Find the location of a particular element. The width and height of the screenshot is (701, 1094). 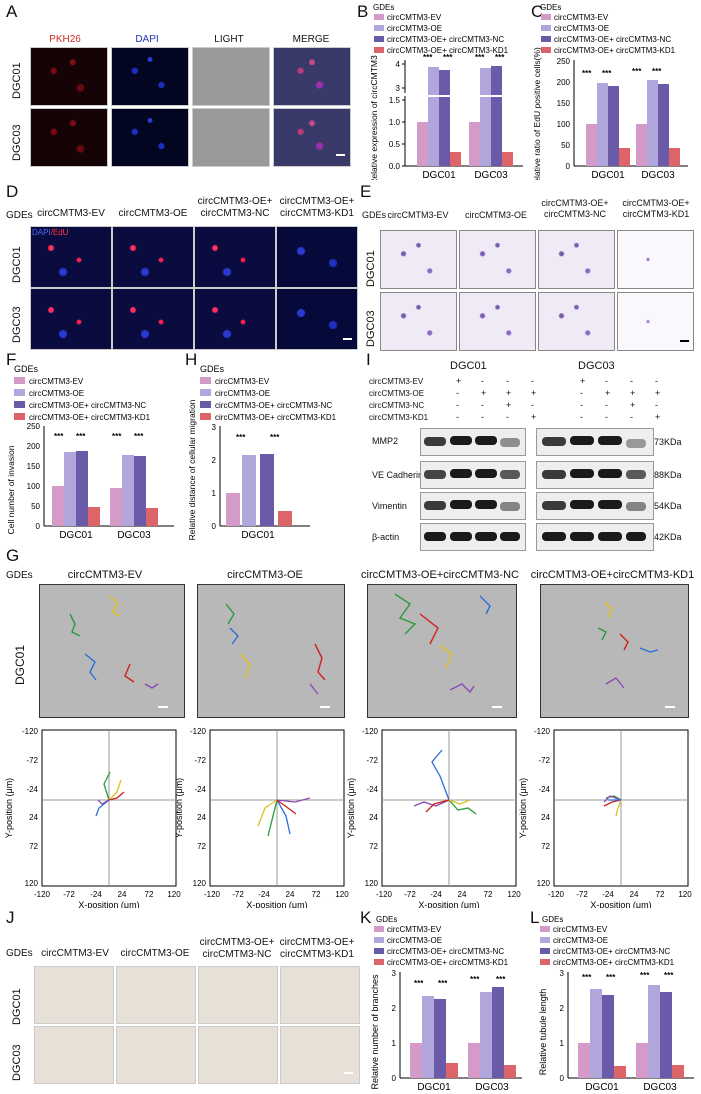

micrograph-light-dgc01 is located at coordinates (231, 76).